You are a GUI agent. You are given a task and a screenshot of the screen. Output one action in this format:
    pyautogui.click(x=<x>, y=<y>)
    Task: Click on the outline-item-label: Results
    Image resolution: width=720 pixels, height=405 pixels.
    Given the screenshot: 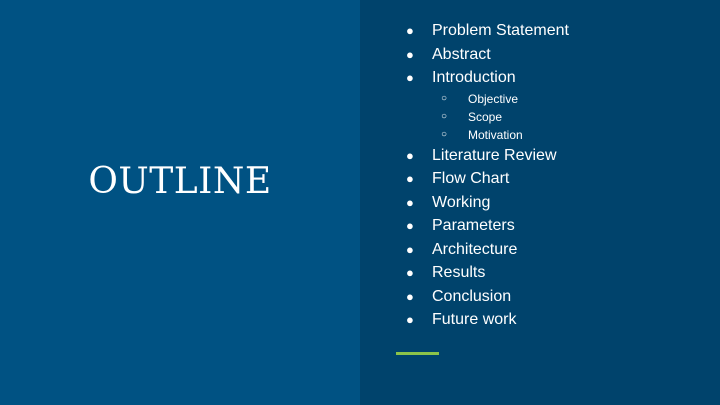 What is the action you would take?
    pyautogui.click(x=459, y=272)
    